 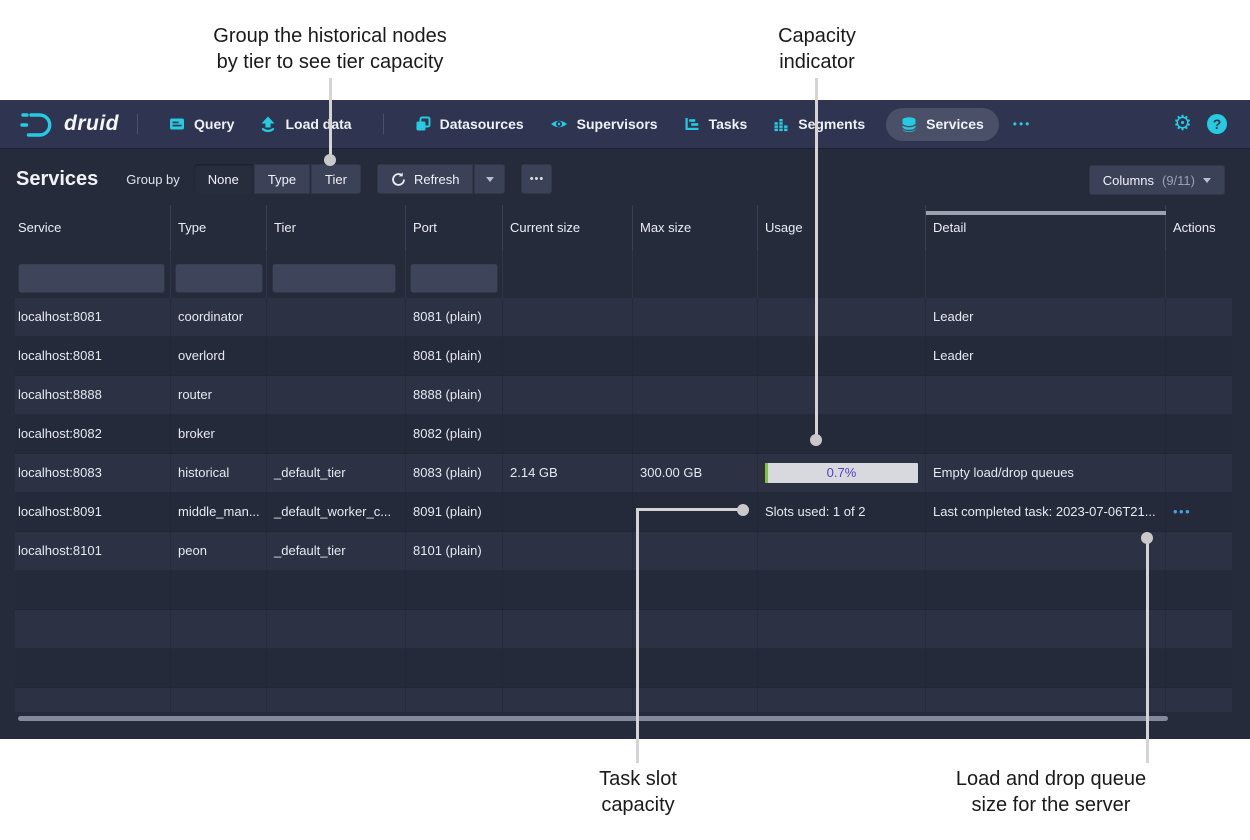 What do you see at coordinates (282, 179) in the screenshot?
I see `group-by-type-button: Type` at bounding box center [282, 179].